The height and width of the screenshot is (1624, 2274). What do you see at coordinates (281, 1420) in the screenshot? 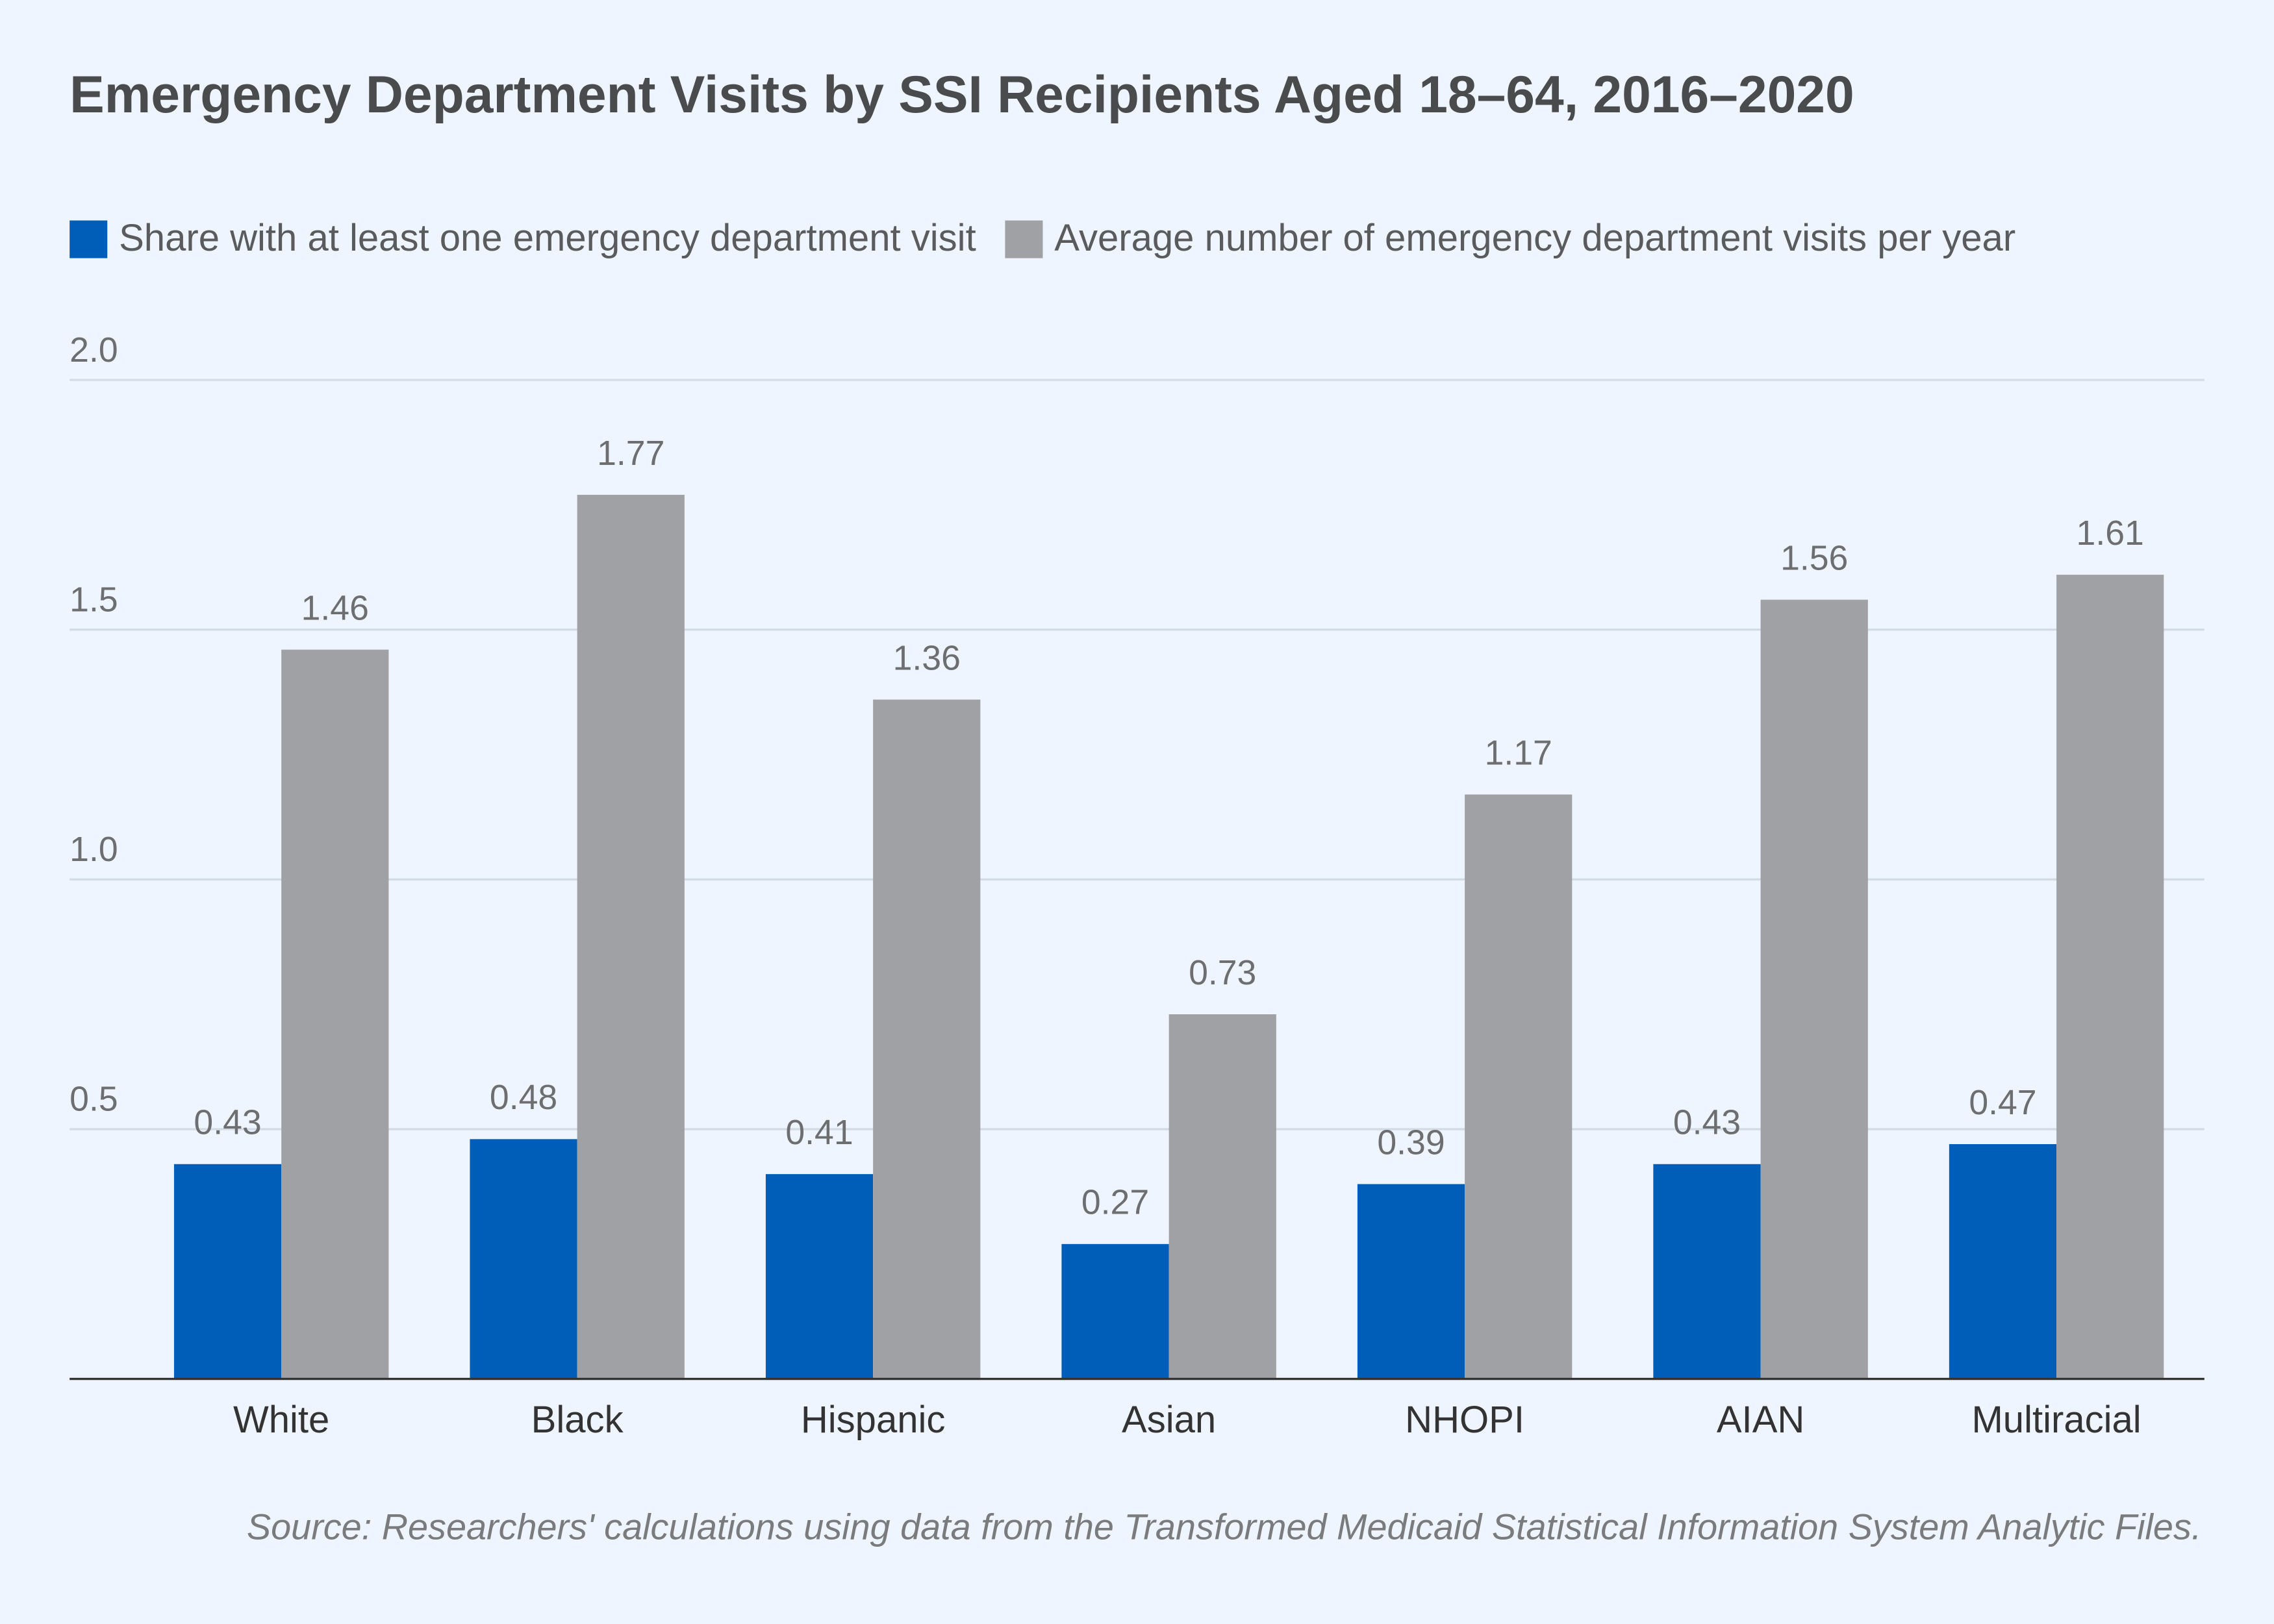
I see `x-tick-label: White` at bounding box center [281, 1420].